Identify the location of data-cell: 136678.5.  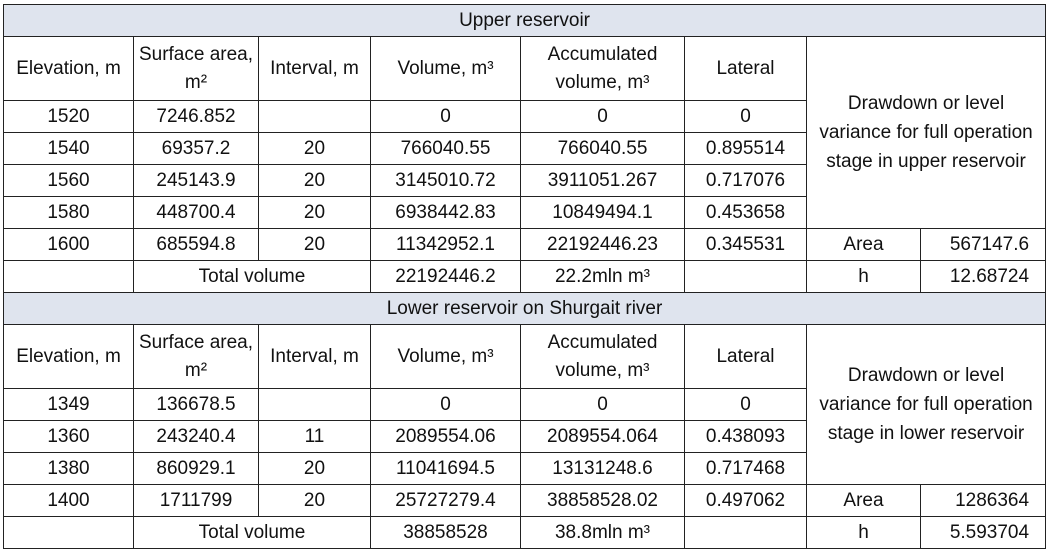
(196, 404).